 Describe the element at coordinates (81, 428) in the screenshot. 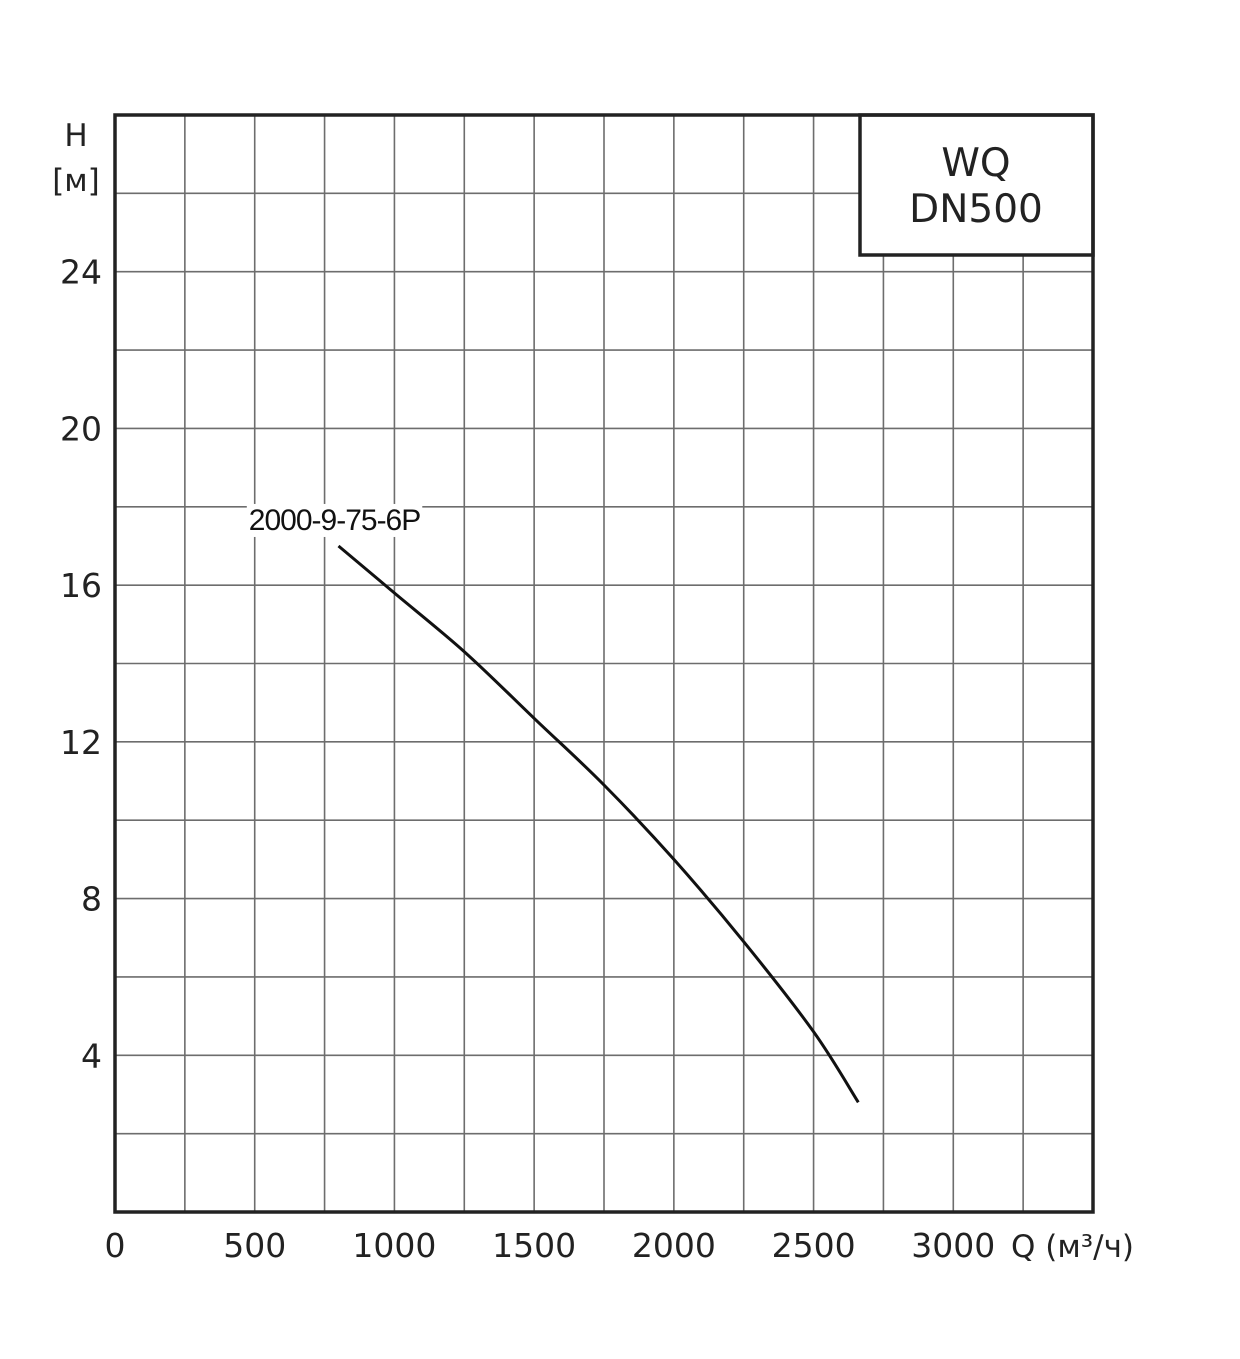

I see `y-tick-label: 20` at that location.